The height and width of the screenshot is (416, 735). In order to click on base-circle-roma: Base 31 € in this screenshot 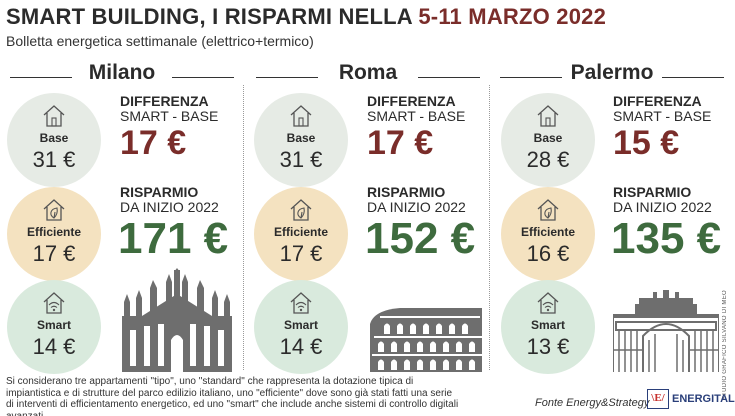, I will do `click(301, 140)`.